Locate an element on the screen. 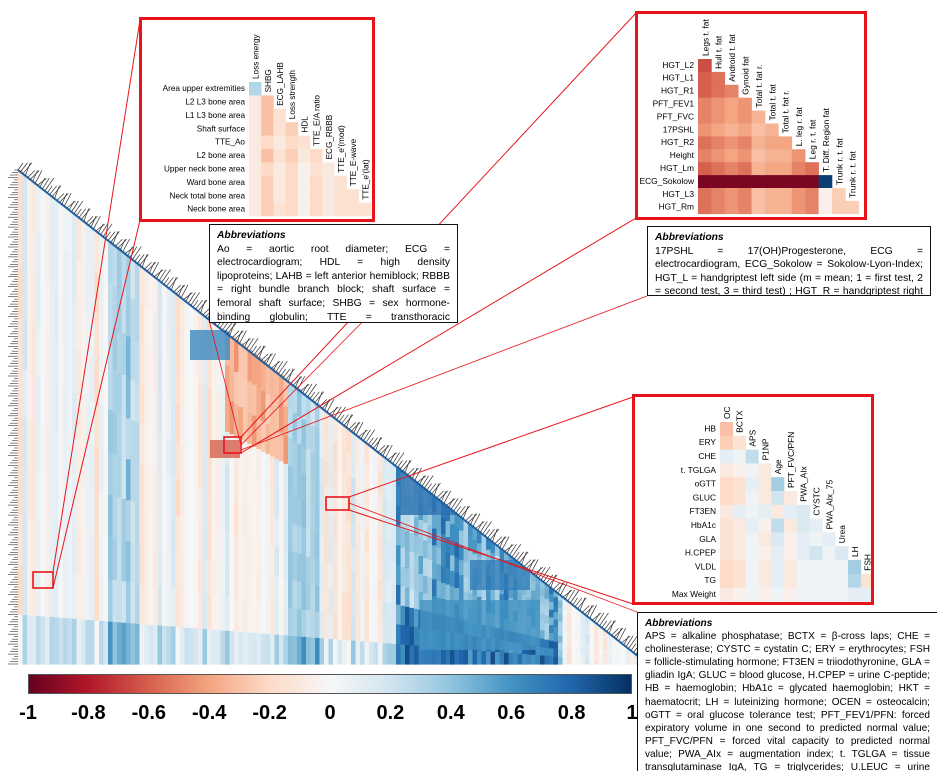  zoom-row-label: t. TGLGA is located at coordinates (699, 470).